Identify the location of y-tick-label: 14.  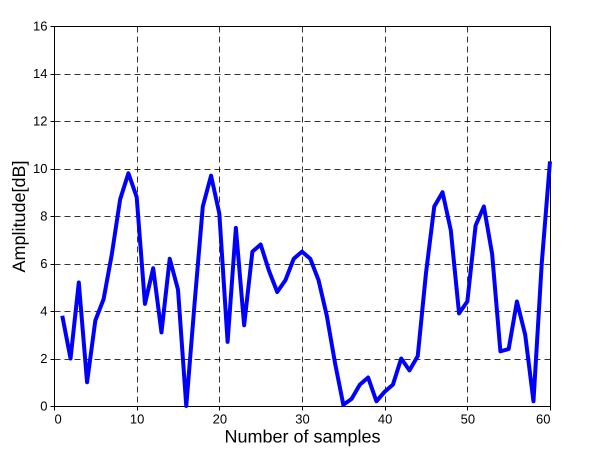
(40, 73).